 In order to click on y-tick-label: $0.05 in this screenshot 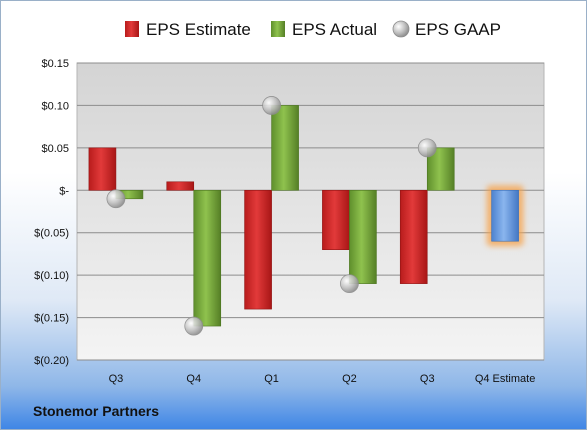, I will do `click(55, 149)`.